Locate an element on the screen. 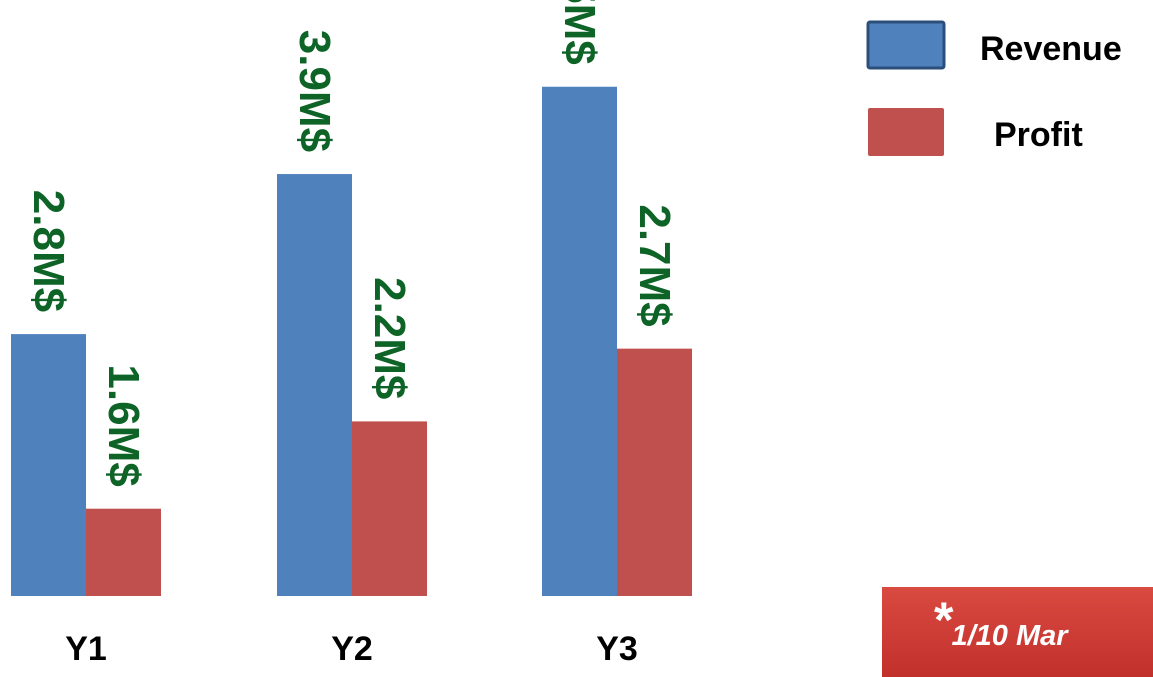  note-banner: *1/10 Mar is located at coordinates (1017, 632).